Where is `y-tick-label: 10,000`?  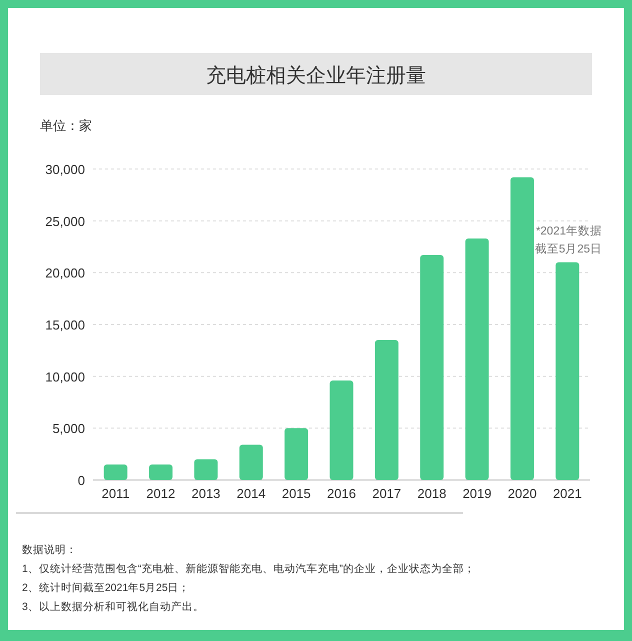
y-tick-label: 10,000 is located at coordinates (65, 376).